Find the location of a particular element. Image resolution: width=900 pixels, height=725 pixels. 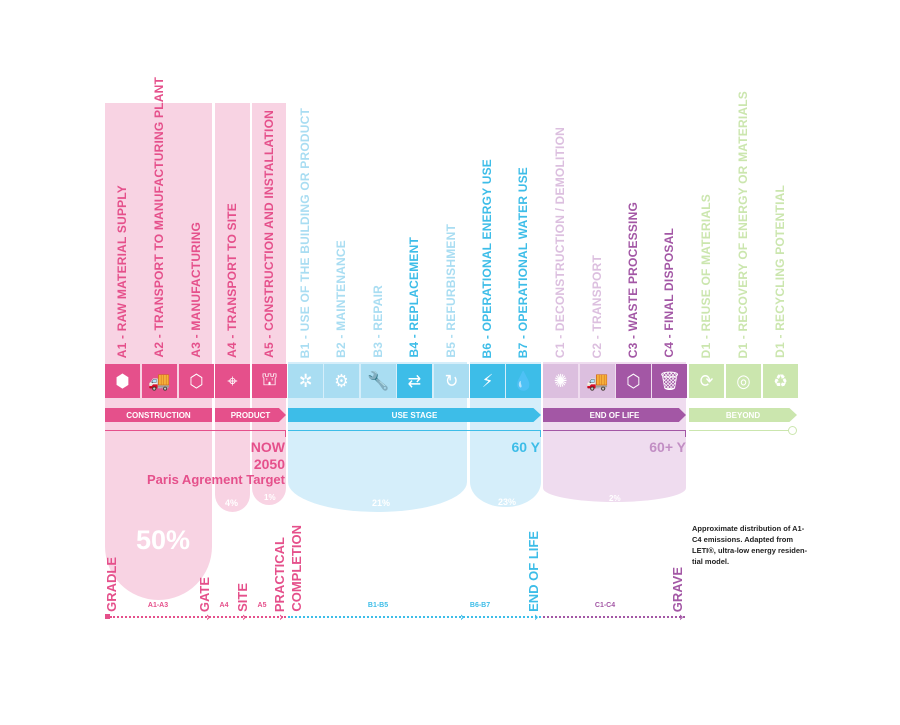

column-label: B3 - REPAIR is located at coordinates (378, 321).